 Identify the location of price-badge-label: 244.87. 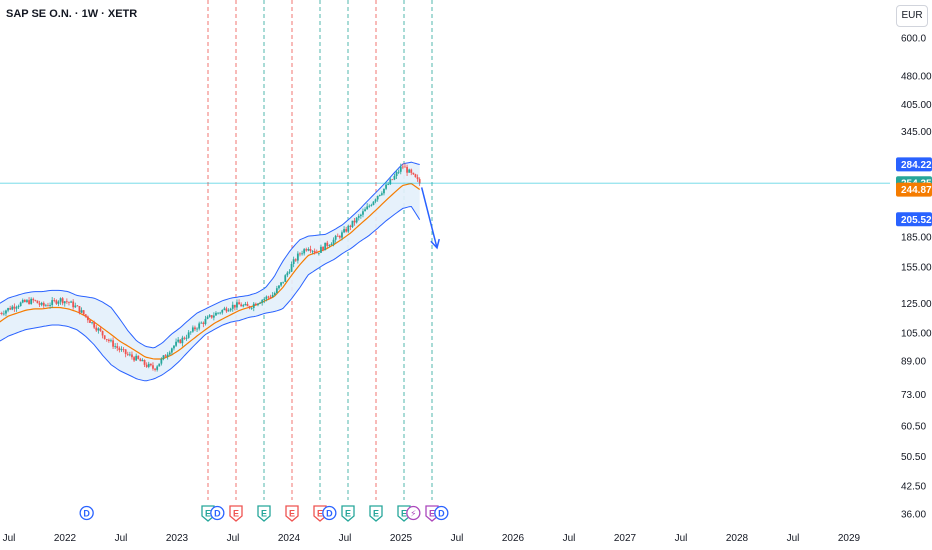
(916, 190).